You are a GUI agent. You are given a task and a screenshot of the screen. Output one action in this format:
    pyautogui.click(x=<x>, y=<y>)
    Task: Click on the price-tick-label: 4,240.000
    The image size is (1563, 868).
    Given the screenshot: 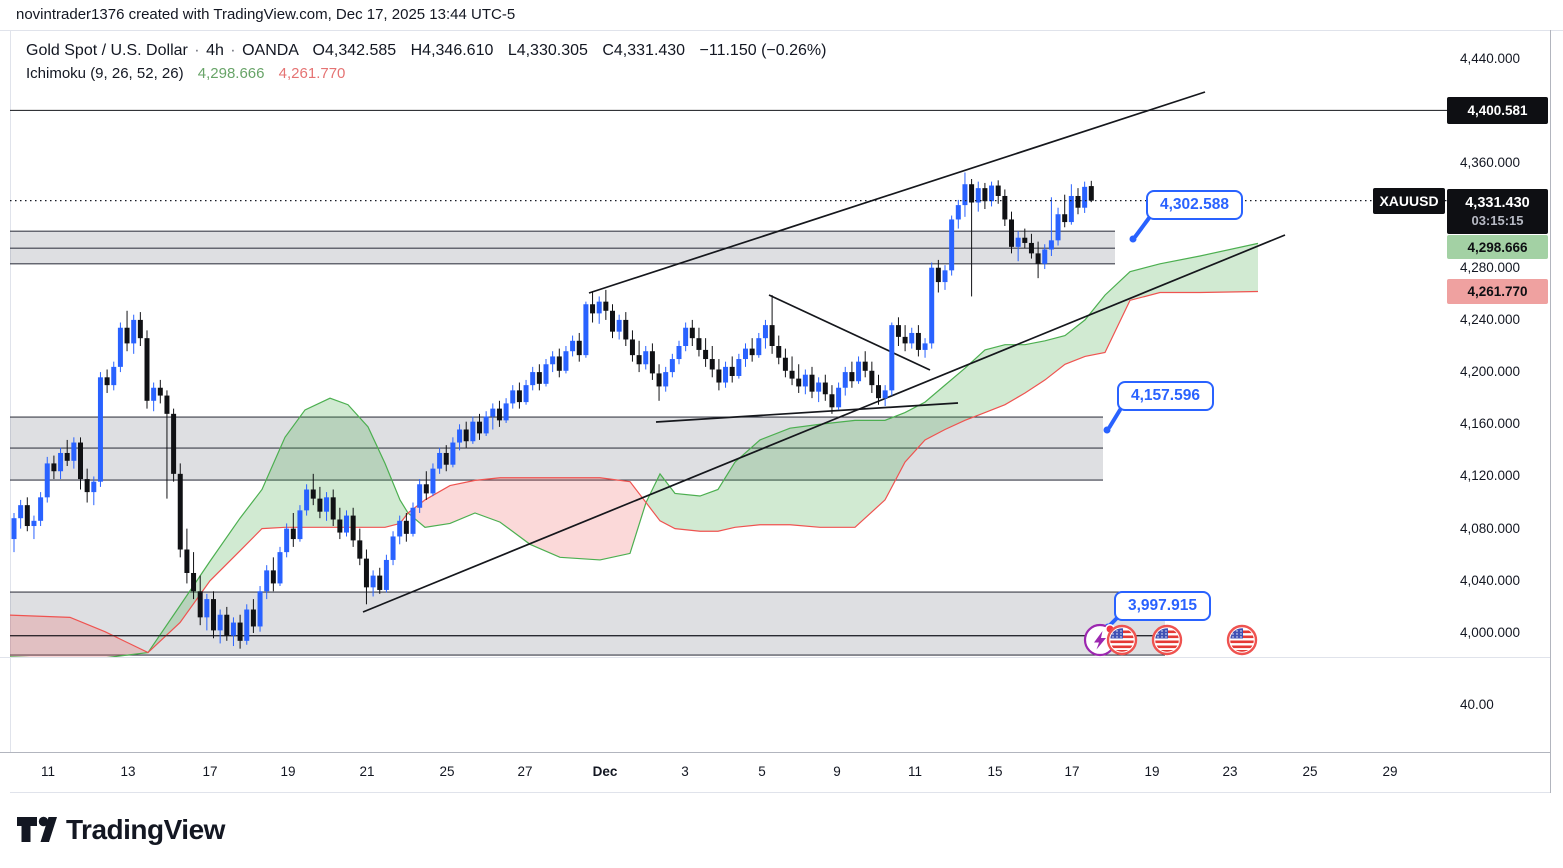 What is the action you would take?
    pyautogui.click(x=1490, y=319)
    